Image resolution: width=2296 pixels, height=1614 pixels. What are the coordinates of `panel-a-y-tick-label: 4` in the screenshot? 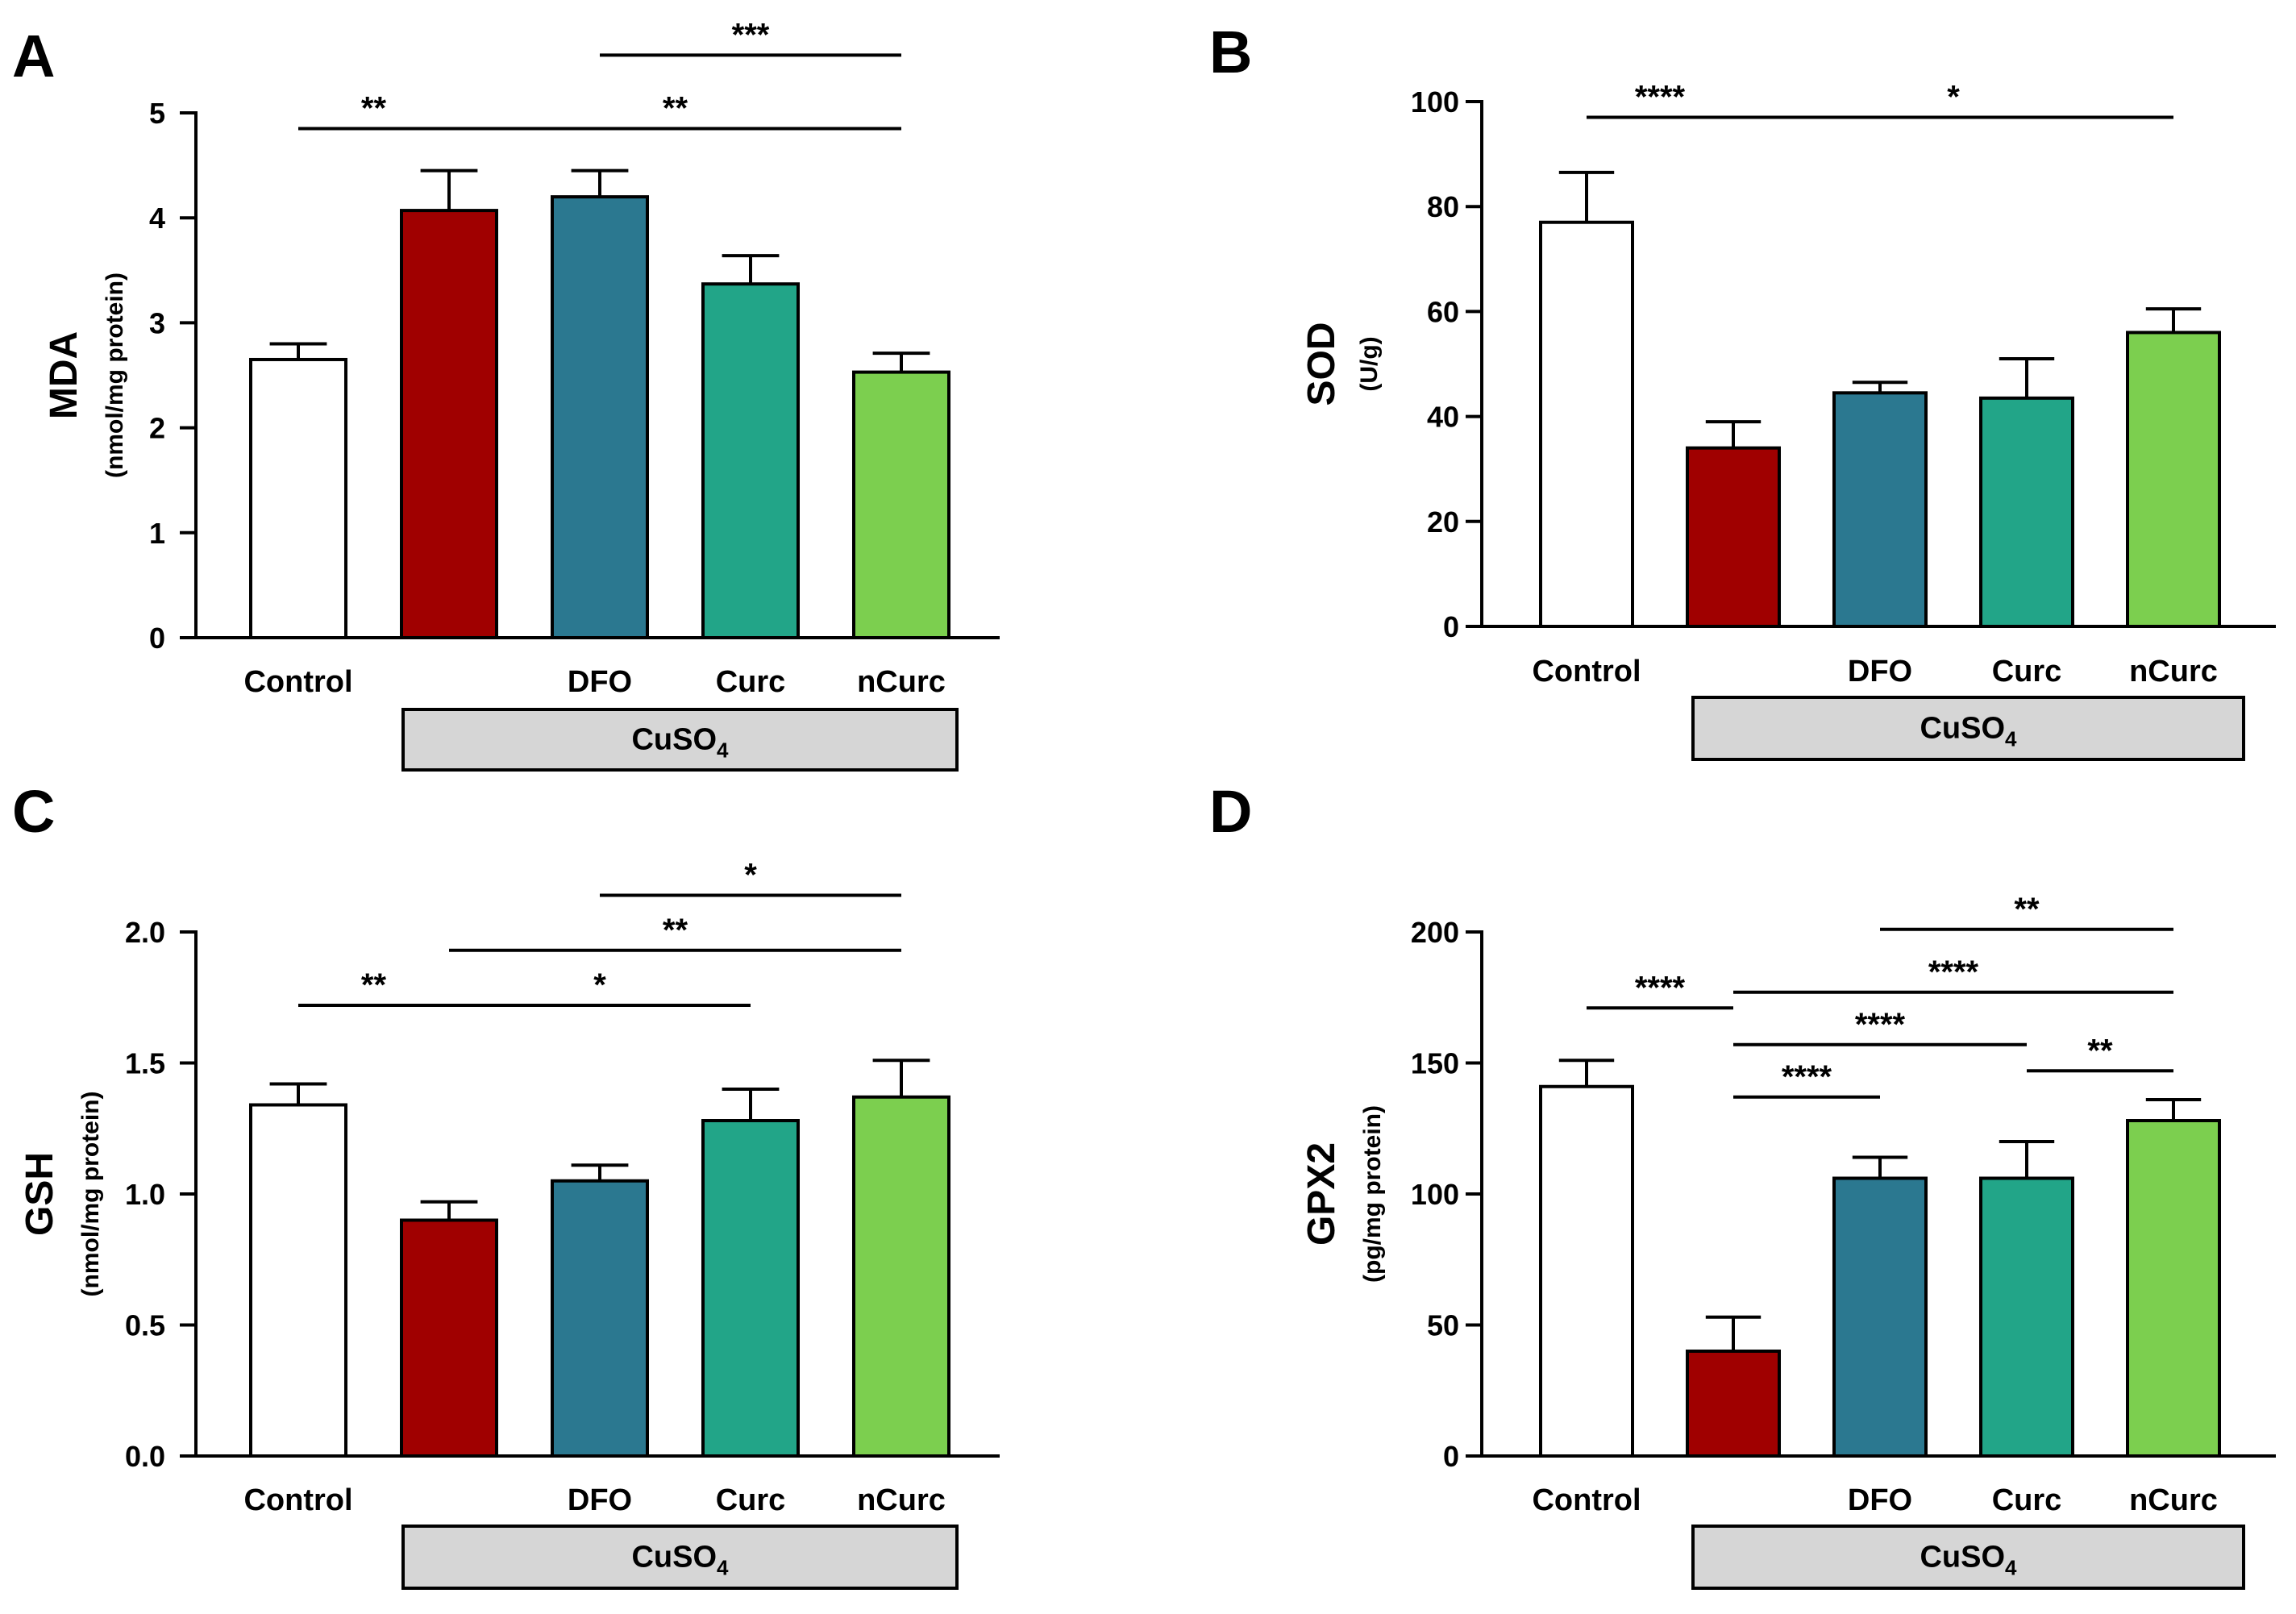 It's located at (157, 218).